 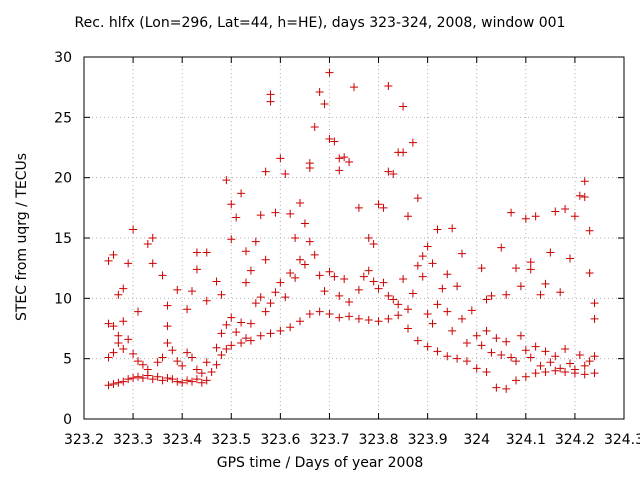 I want to click on x-tick-label: 323.6, so click(x=280, y=440).